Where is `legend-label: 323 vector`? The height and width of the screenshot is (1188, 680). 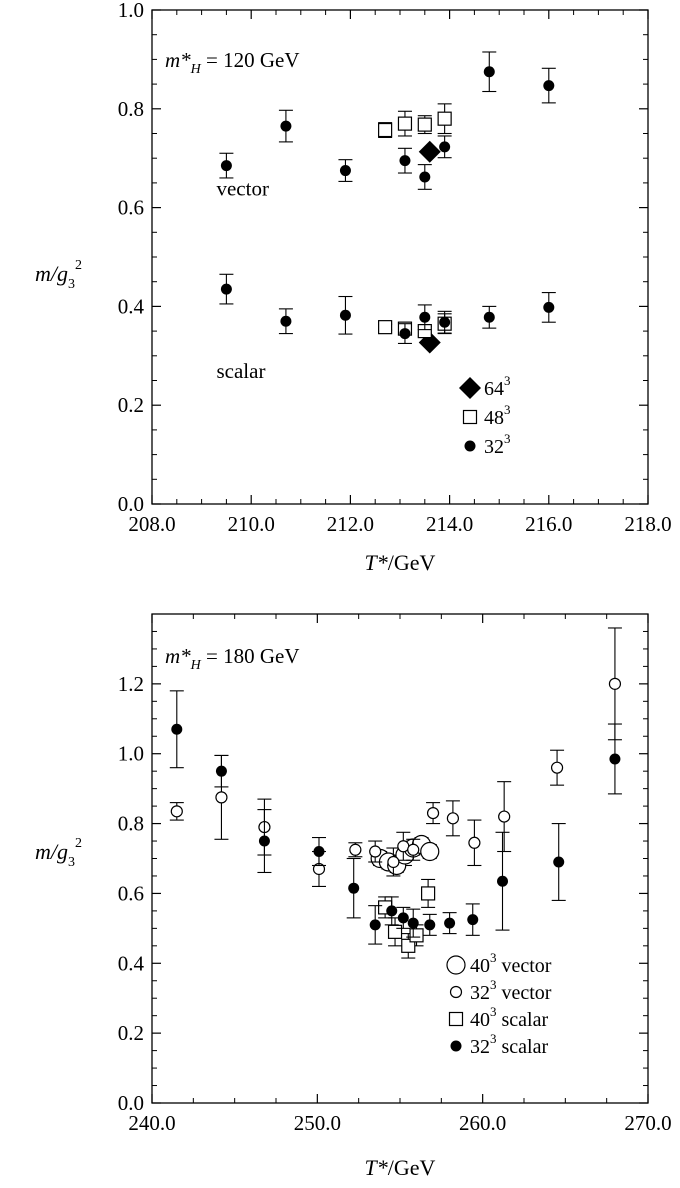
legend-label: 323 vector is located at coordinates (511, 990).